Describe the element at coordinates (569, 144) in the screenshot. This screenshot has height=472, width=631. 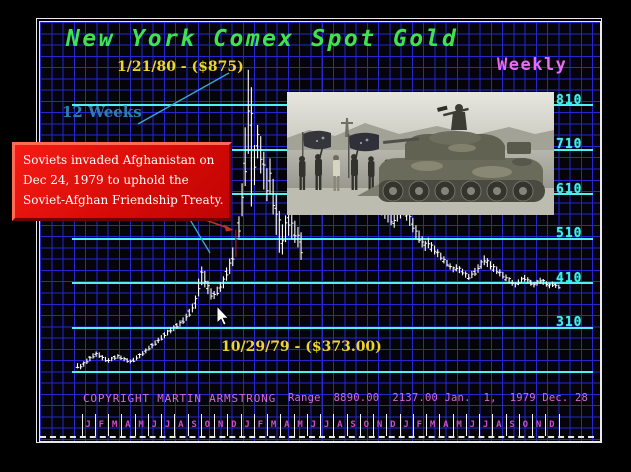
I see `price-label-710: 710` at that location.